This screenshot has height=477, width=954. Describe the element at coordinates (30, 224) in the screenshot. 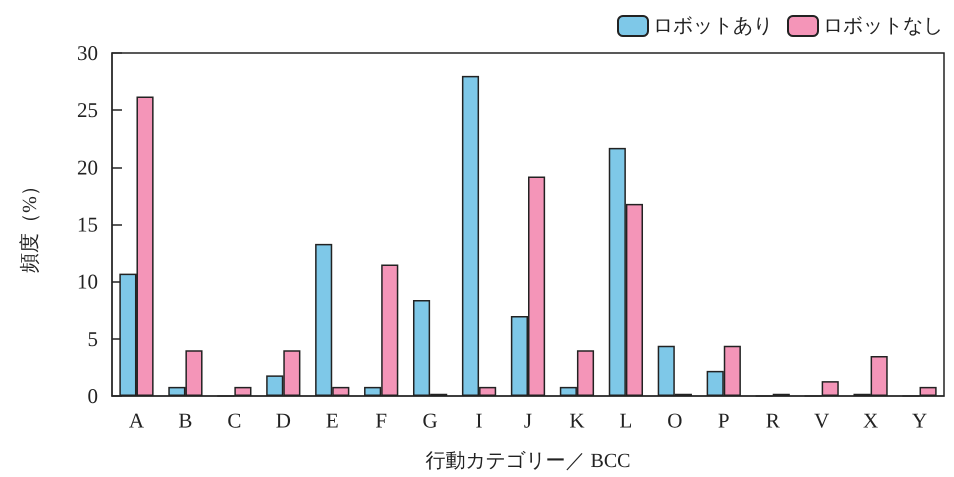

I see `y-axis-title: 頻度（%）` at that location.